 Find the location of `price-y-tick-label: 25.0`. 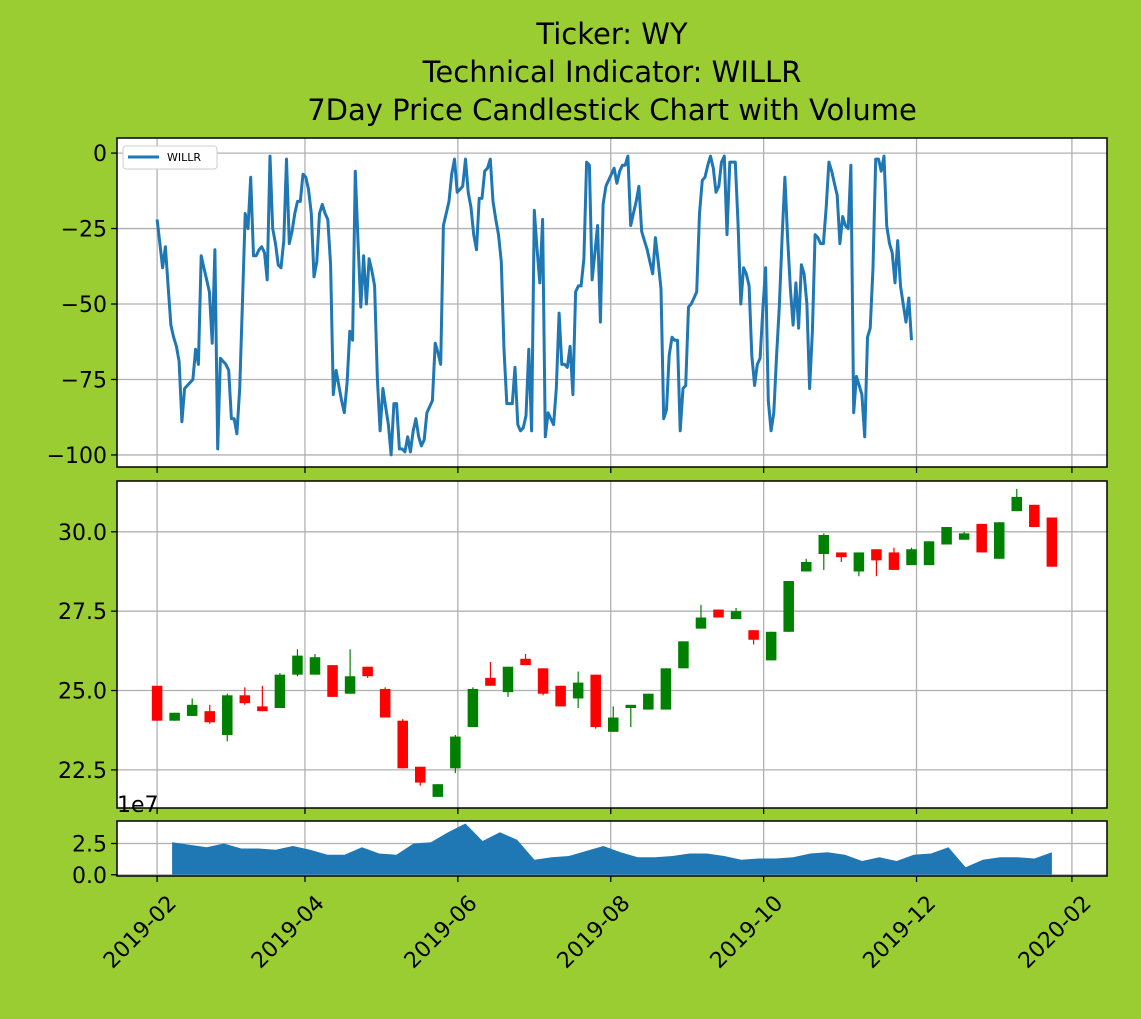

price-y-tick-label: 25.0 is located at coordinates (82, 692).